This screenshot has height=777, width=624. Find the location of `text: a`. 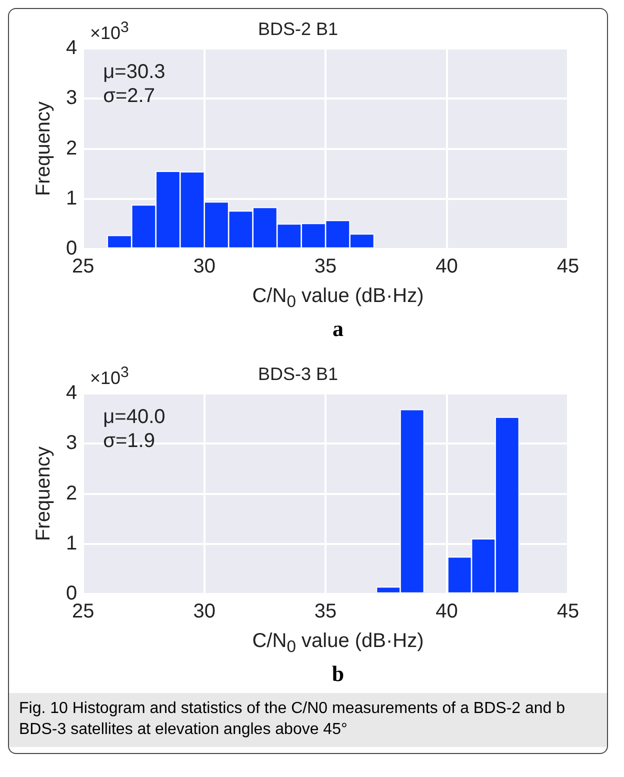

text: a is located at coordinates (338, 329).